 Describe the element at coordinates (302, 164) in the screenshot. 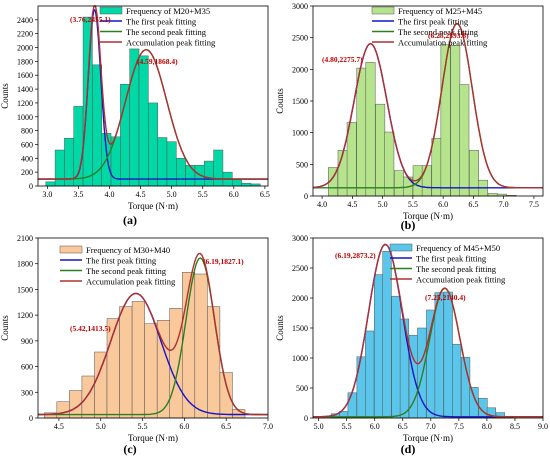

I see `y-tick-label: 500` at that location.